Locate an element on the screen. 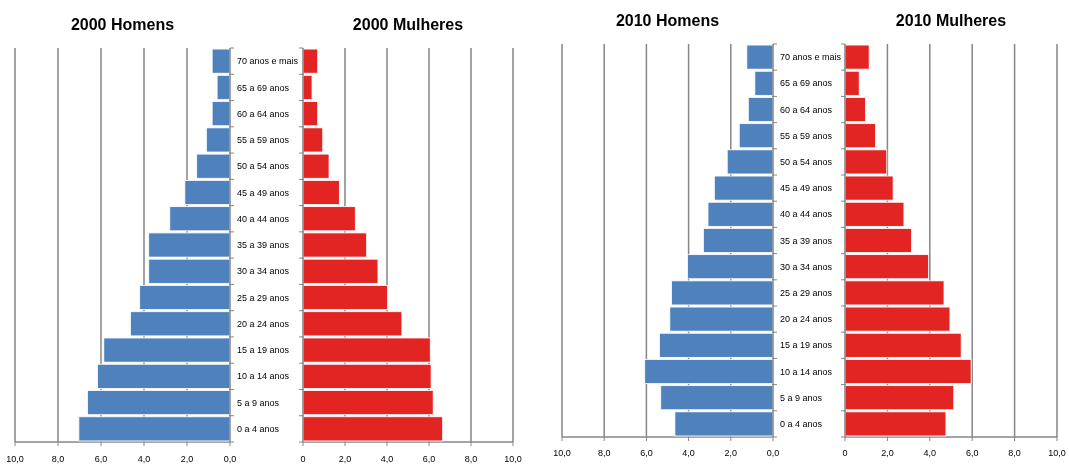 The width and height of the screenshot is (1069, 467). chart-title: 2000 Homens is located at coordinates (122, 24).